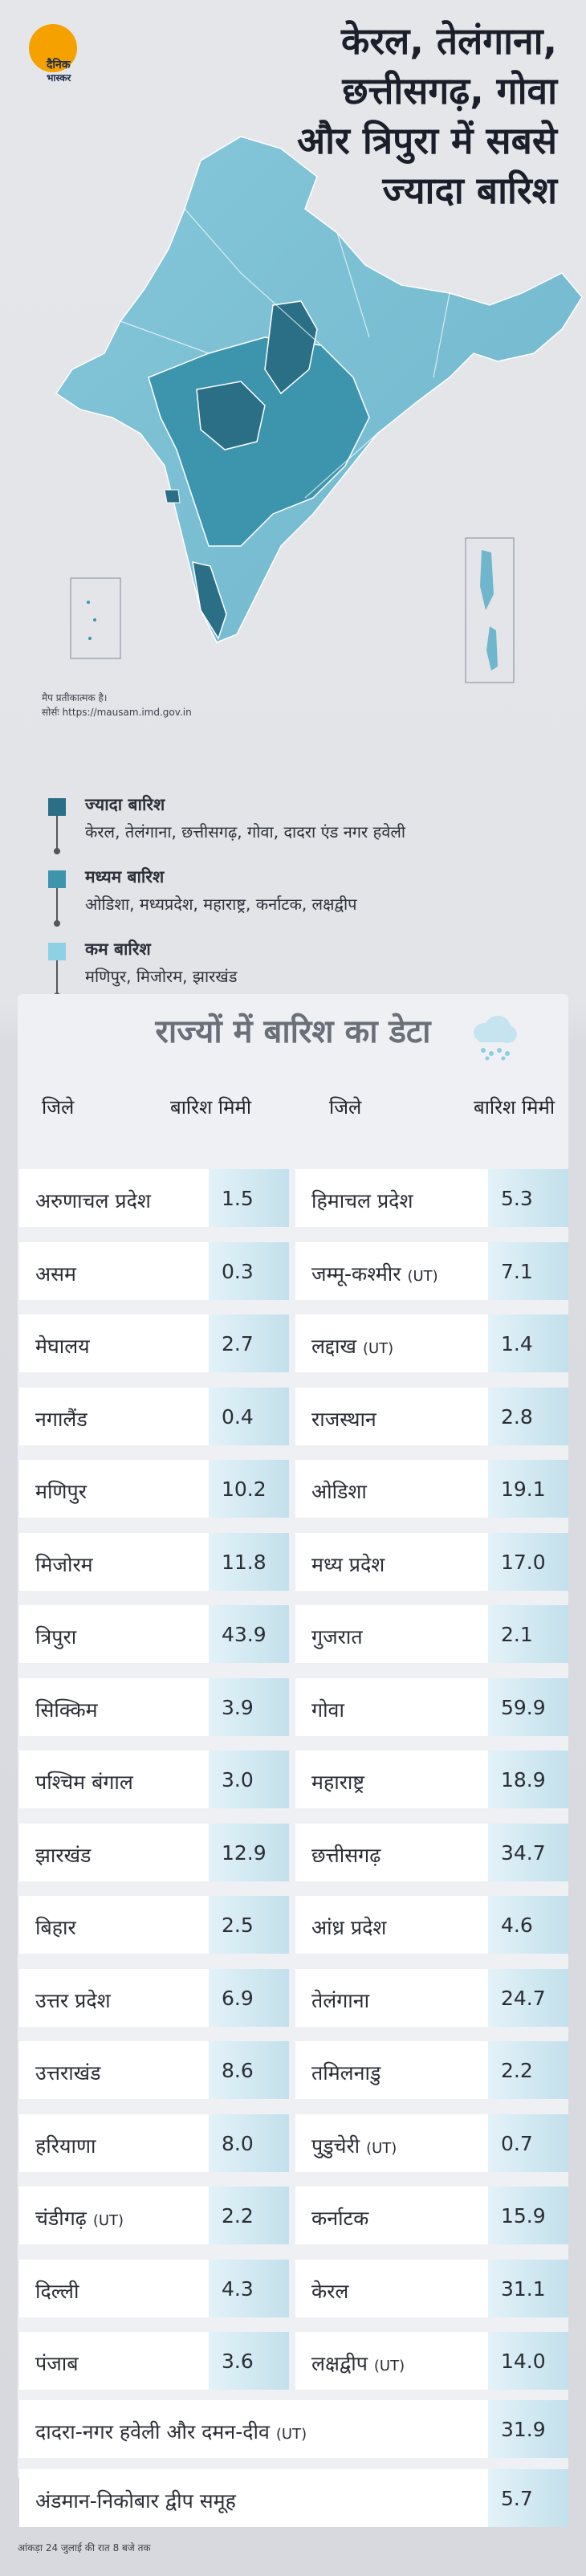 The width and height of the screenshot is (586, 2576). What do you see at coordinates (344, 1419) in the screenshot?
I see `state-name: राजस्थान` at bounding box center [344, 1419].